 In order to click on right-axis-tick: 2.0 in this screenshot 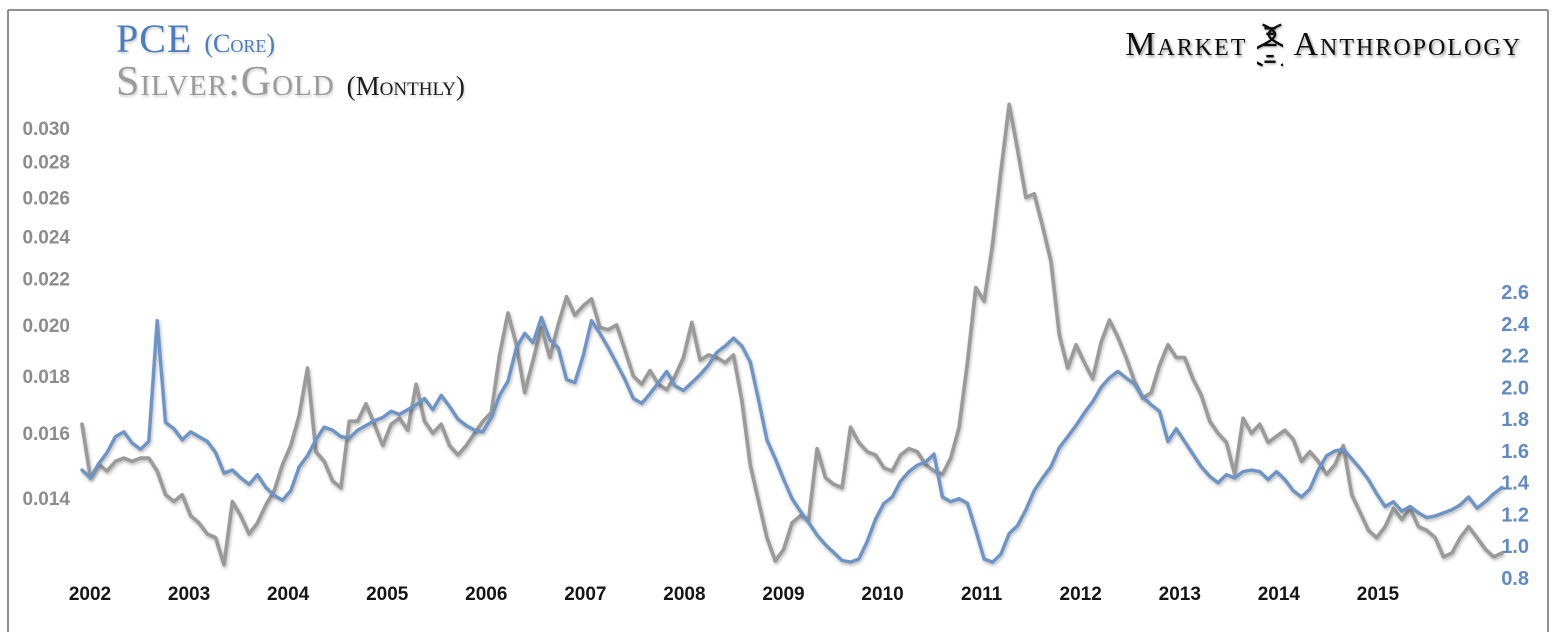, I will do `click(1515, 388)`.